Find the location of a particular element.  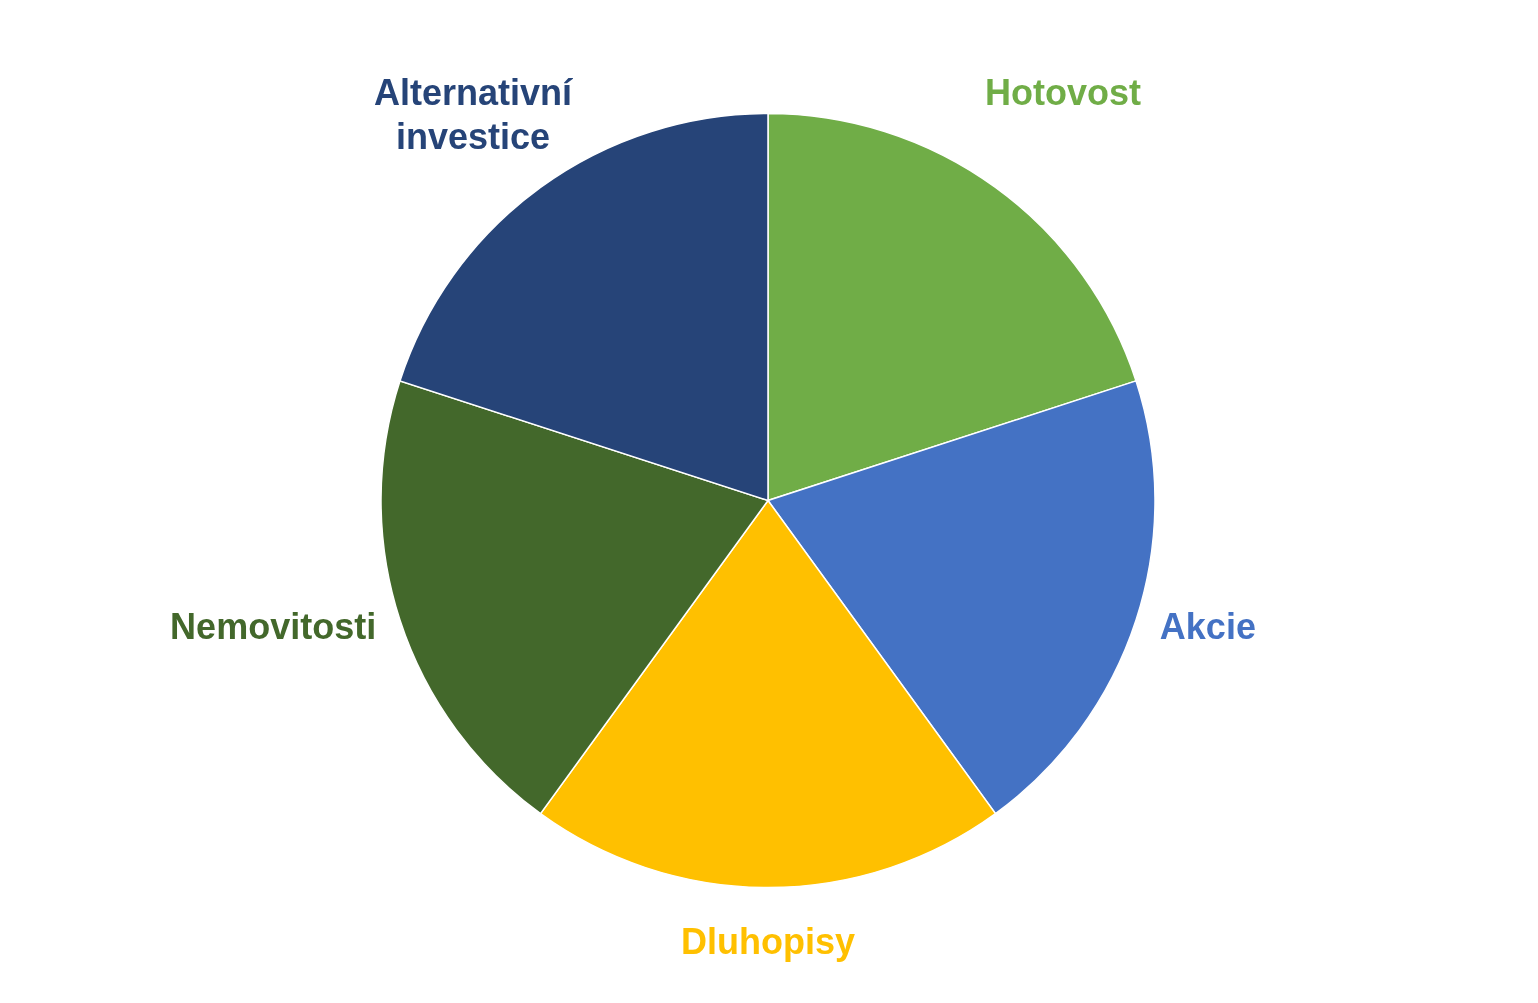

slice-label: Nemovitosti is located at coordinates (273, 626).